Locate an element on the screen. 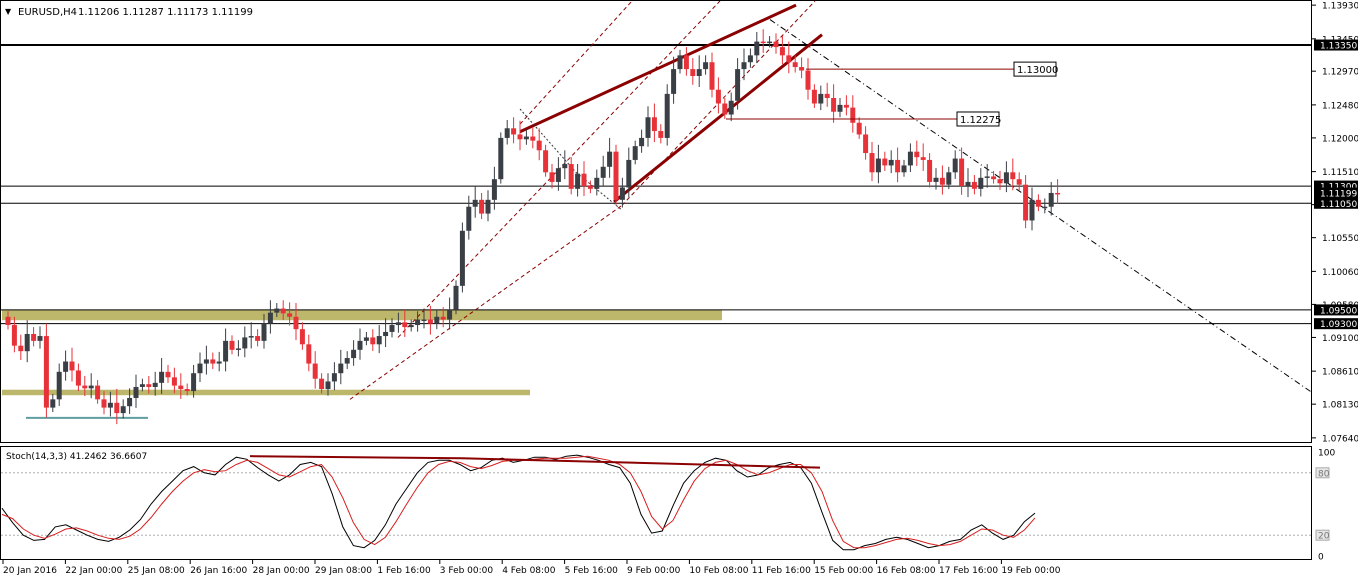 This screenshot has height=585, width=1358. stoch-divergence-line is located at coordinates (641, 463).